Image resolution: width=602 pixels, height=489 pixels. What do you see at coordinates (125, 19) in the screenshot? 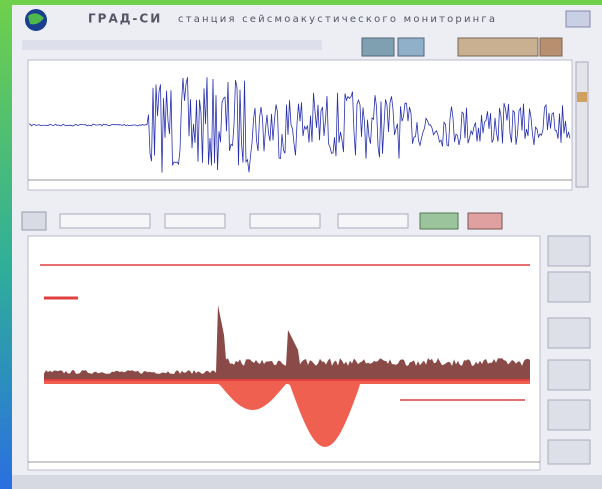
I see `app-title: ГРАД-СИ` at bounding box center [125, 19].